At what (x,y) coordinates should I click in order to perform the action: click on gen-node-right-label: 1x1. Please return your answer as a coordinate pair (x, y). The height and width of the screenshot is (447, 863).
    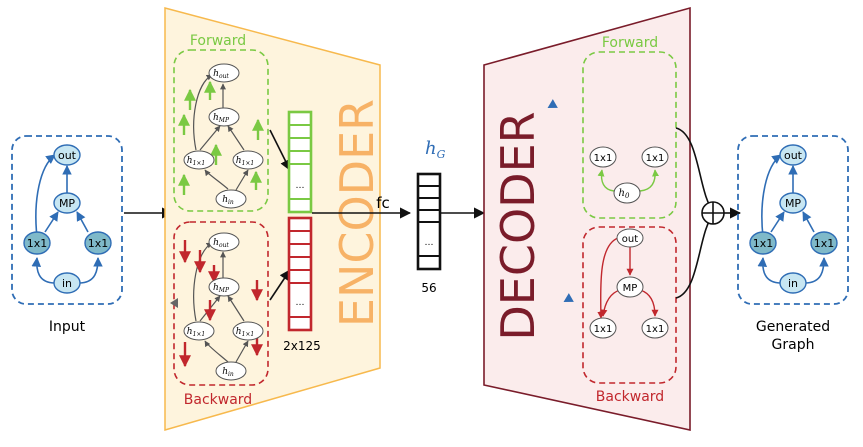
    Looking at the image, I should click on (824, 243).